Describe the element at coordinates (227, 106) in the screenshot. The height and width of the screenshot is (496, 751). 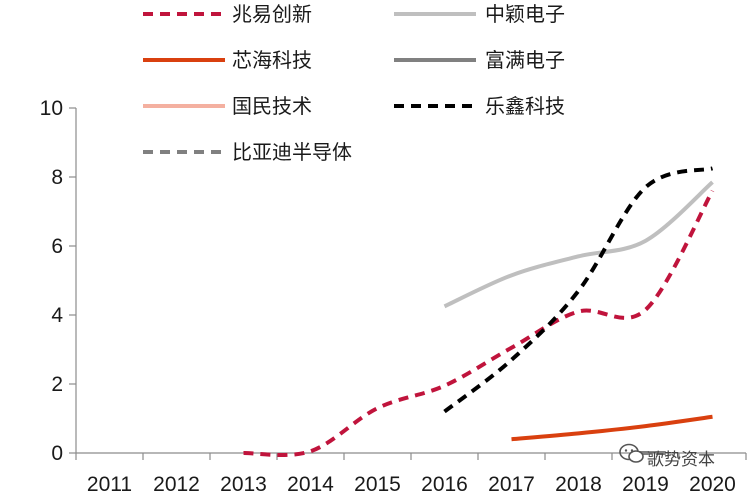
I see `legend-item: 国民技术` at that location.